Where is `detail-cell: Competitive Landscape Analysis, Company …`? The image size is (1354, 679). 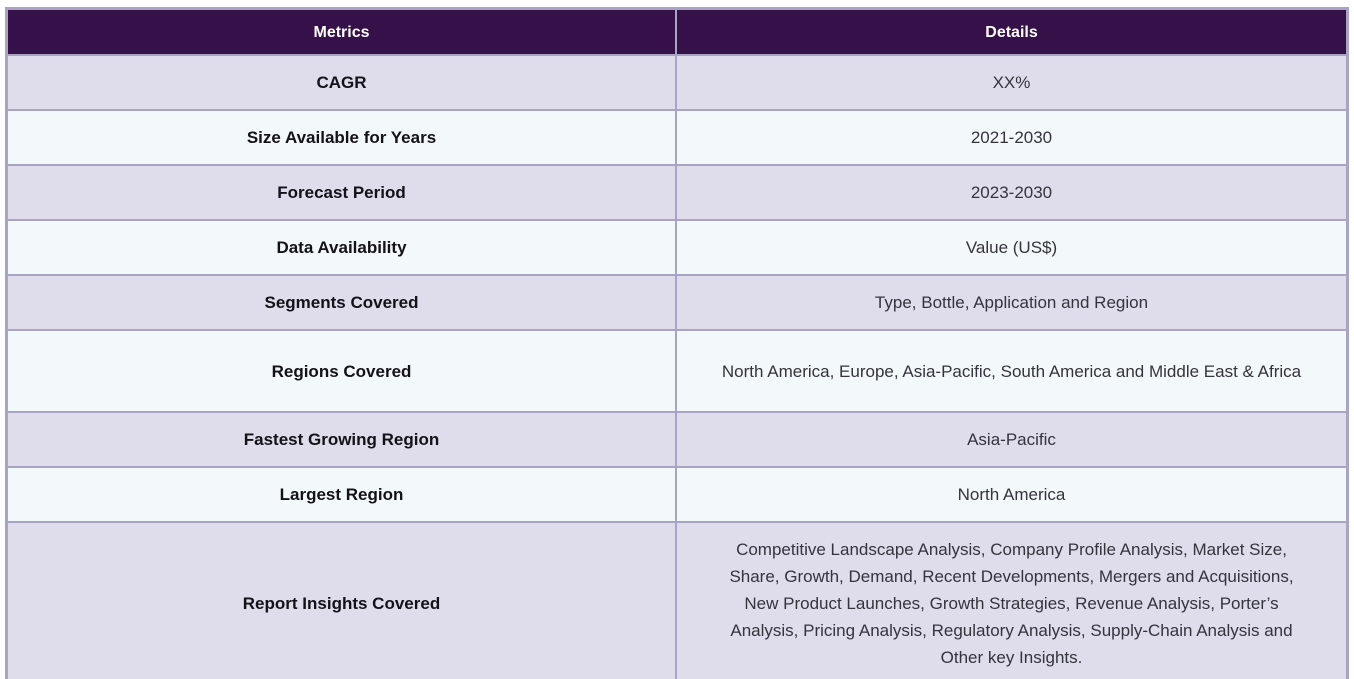
detail-cell: Competitive Landscape Analysis, Company … is located at coordinates (1011, 601).